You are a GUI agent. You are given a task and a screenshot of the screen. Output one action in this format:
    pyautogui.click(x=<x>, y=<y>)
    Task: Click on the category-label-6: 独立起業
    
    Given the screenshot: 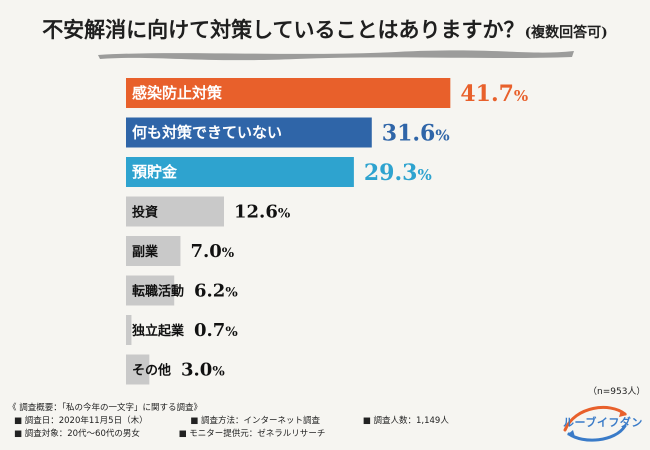 What is the action you would take?
    pyautogui.click(x=158, y=331)
    